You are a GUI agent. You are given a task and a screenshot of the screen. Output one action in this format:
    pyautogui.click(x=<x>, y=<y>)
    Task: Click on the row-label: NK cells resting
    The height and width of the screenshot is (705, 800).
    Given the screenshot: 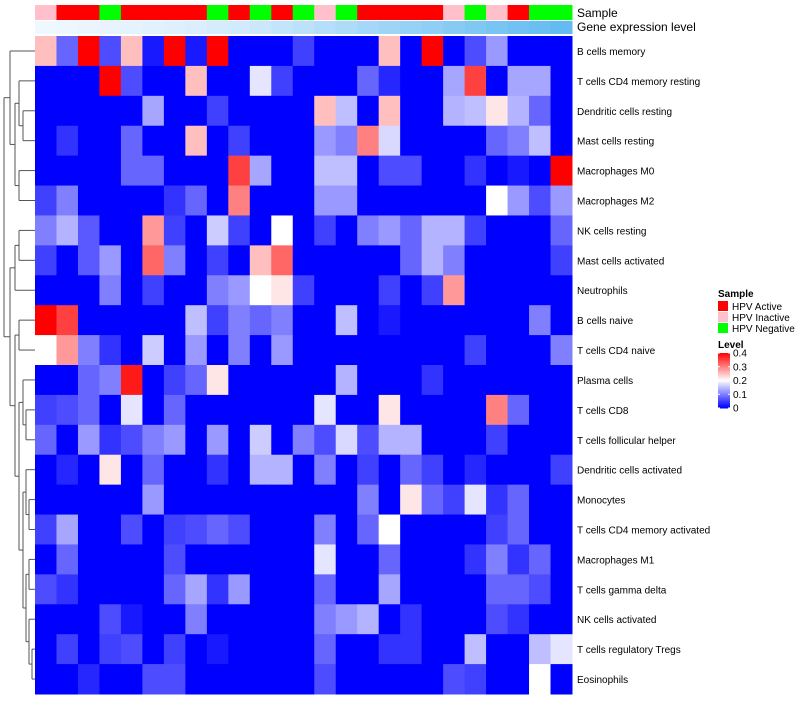 What is the action you would take?
    pyautogui.click(x=611, y=231)
    